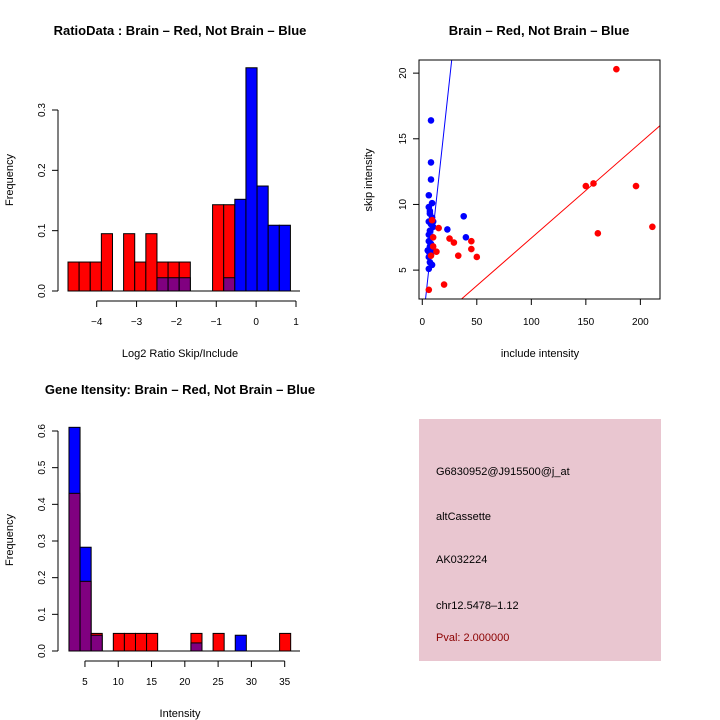 The height and width of the screenshot is (720, 720). What do you see at coordinates (403, 204) in the screenshot?
I see `y-tick-label: 10` at bounding box center [403, 204].